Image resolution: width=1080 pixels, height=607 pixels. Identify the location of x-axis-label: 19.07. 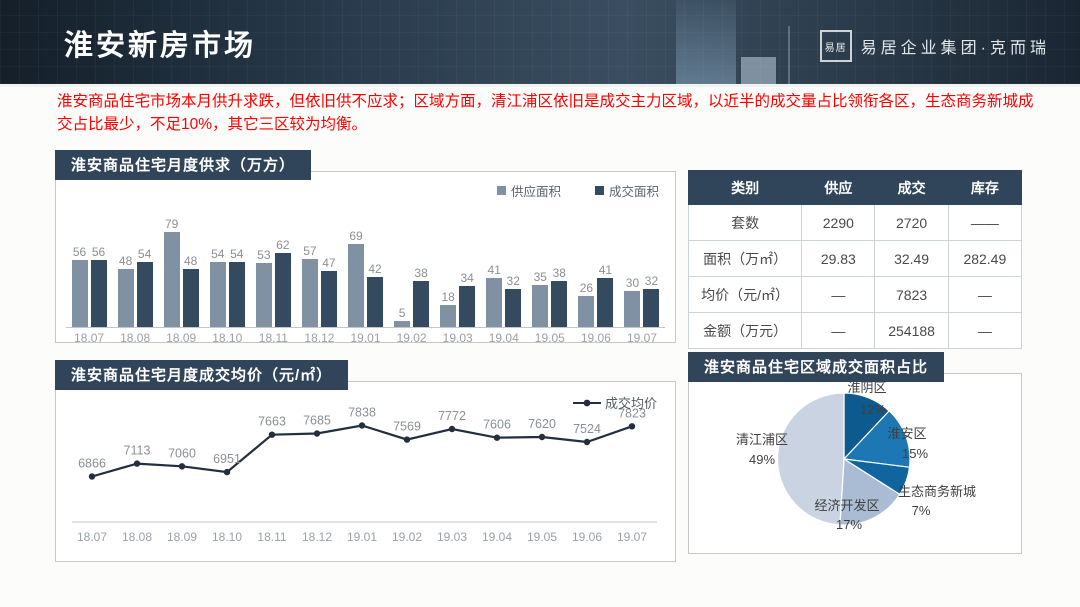
(632, 537).